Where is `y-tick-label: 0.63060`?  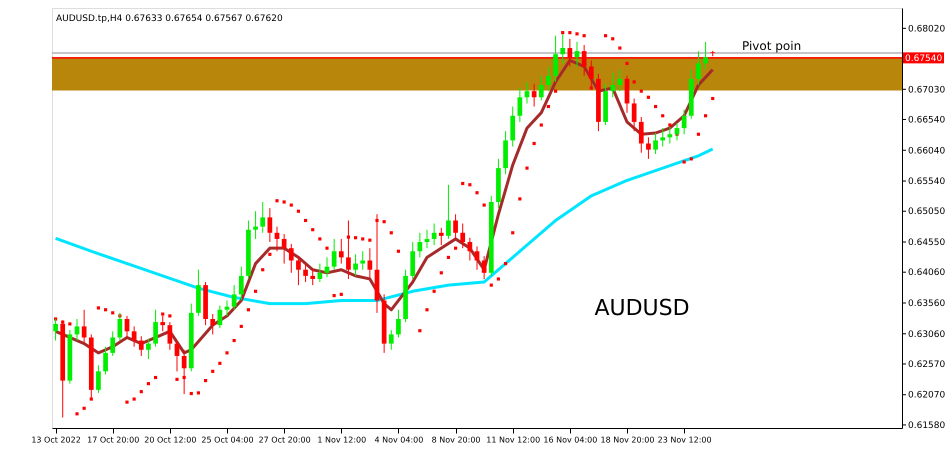 y-tick-label: 0.63060 is located at coordinates (927, 335).